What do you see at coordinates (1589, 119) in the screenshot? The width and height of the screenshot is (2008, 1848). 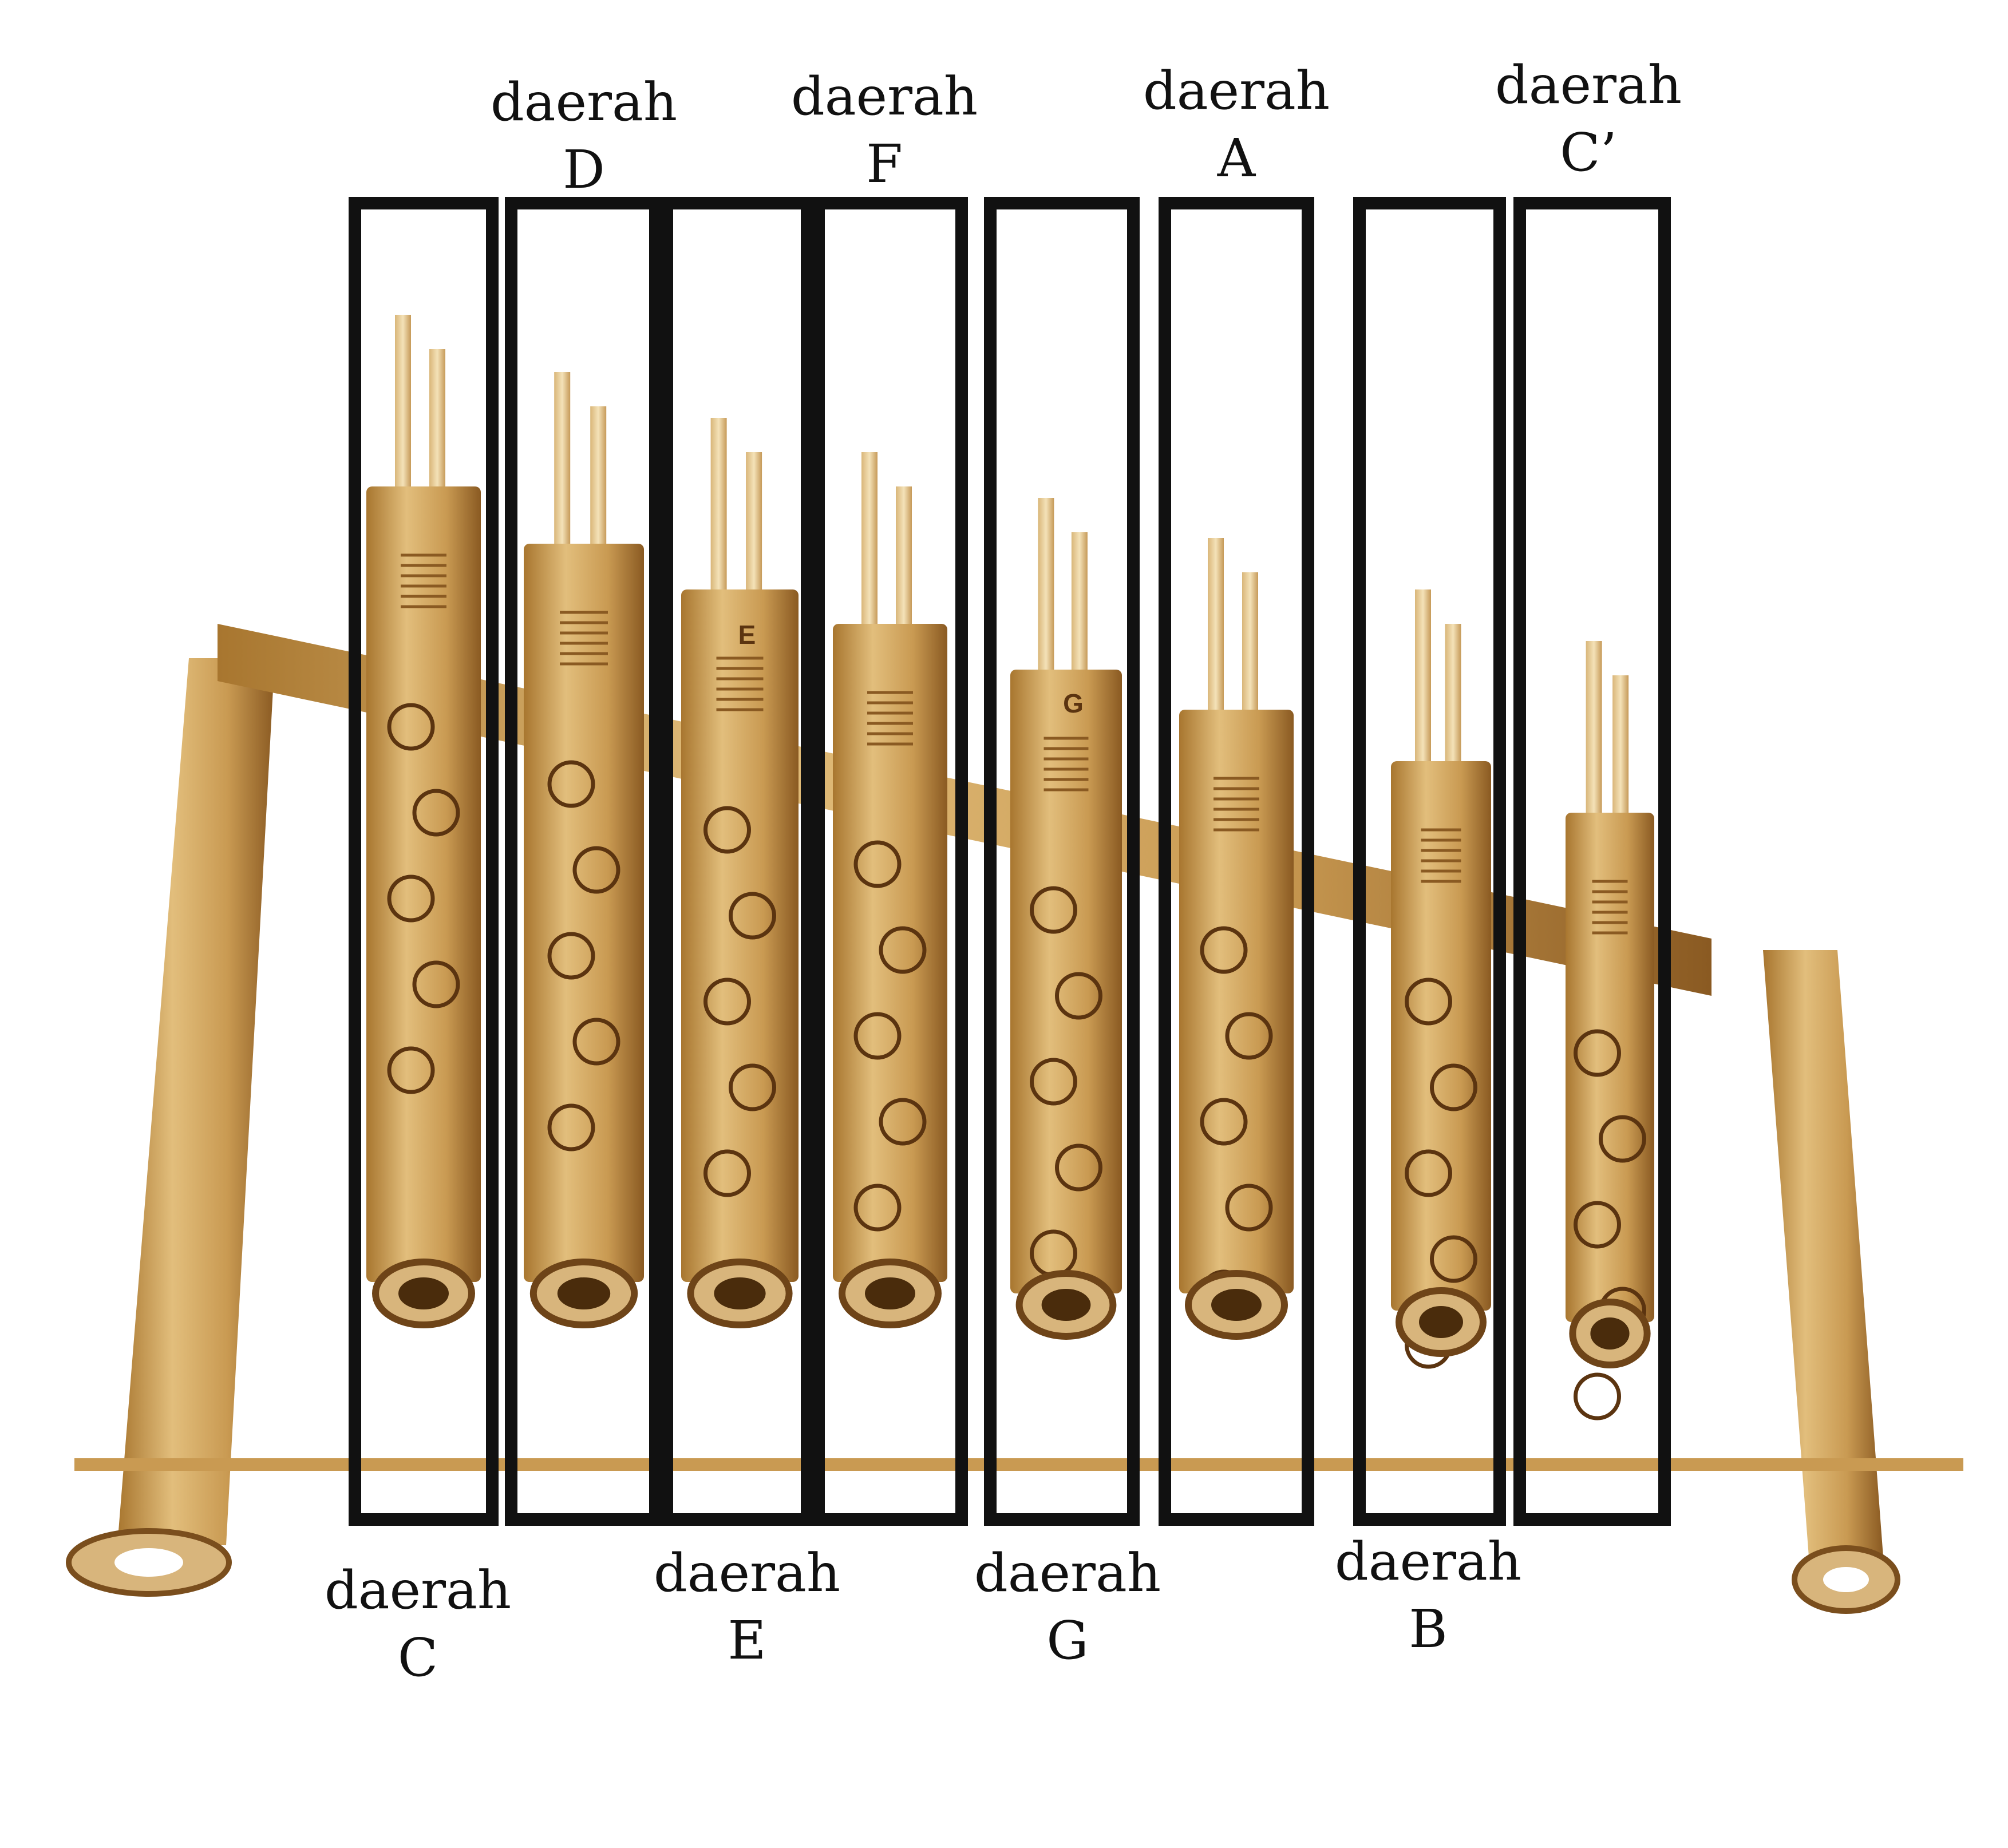 I see `region-label: daerah C’` at bounding box center [1589, 119].